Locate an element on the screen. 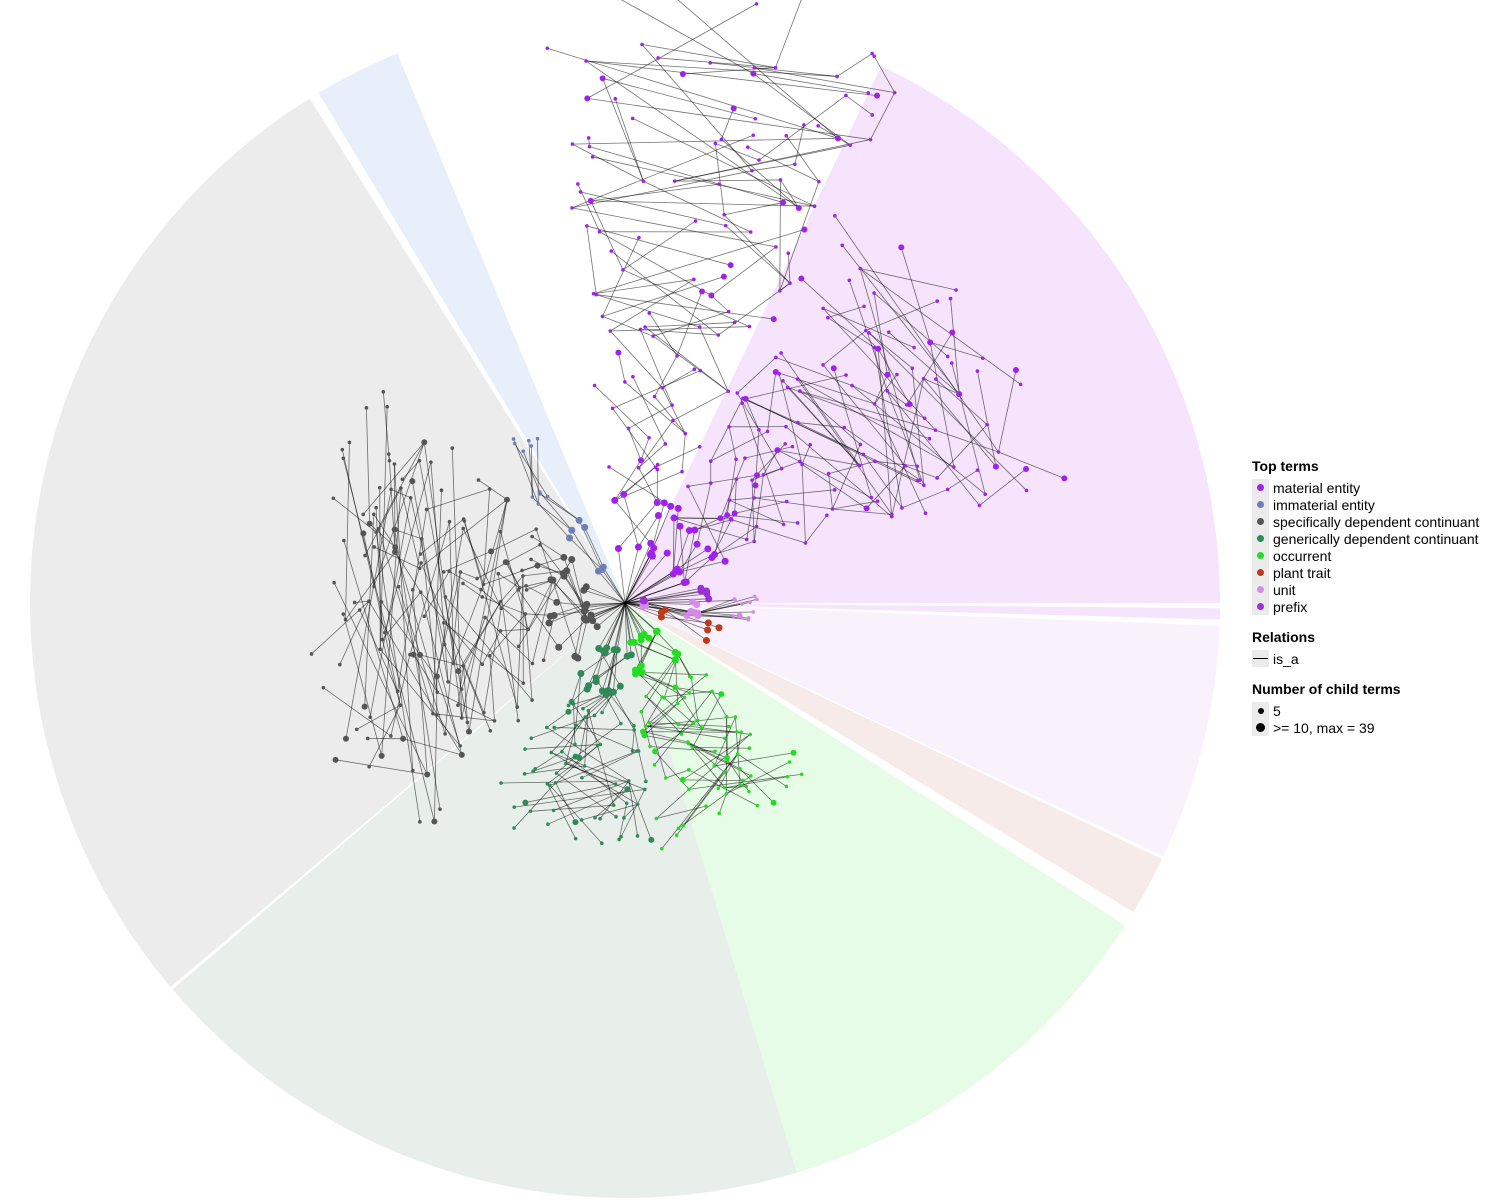 The height and width of the screenshot is (1200, 1500). legend-relations: Relations is_a is located at coordinates (1376, 648).